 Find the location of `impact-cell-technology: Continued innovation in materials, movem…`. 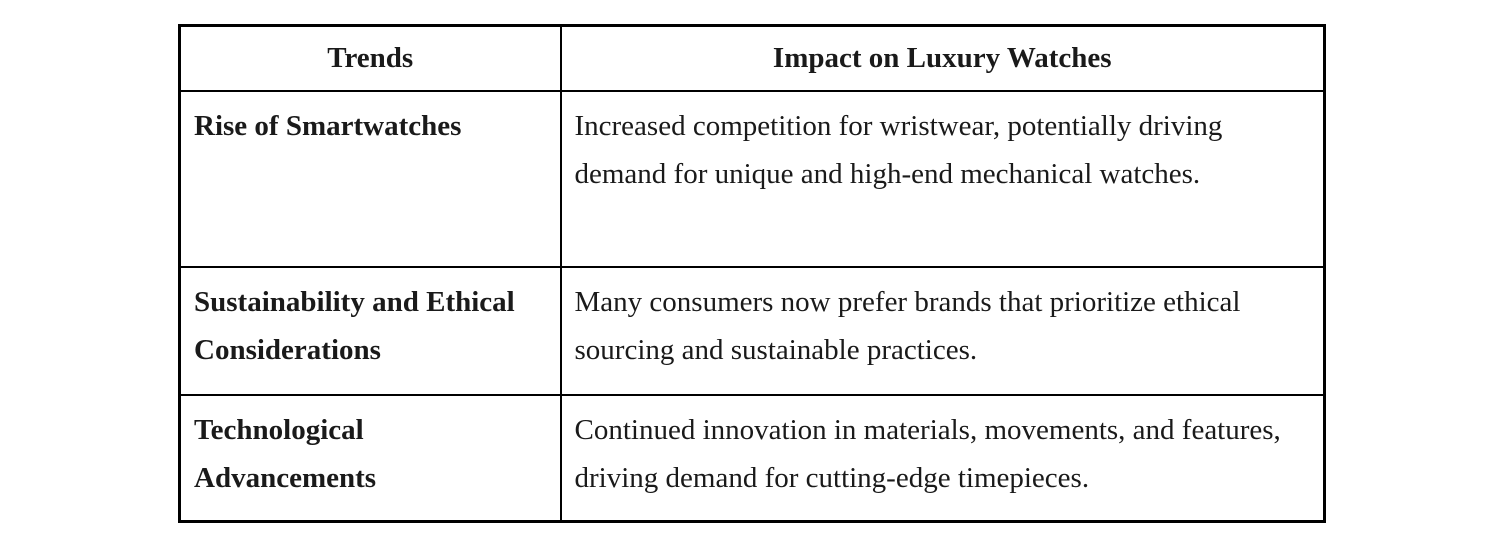

impact-cell-technology: Continued innovation in materials, movem… is located at coordinates (942, 458).